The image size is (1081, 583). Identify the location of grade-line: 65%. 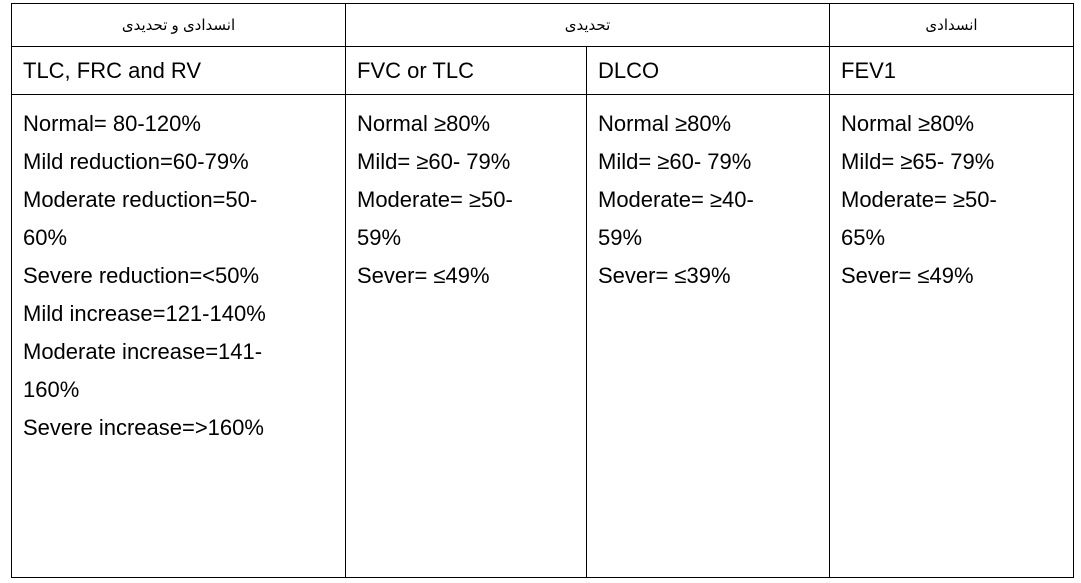
(863, 237).